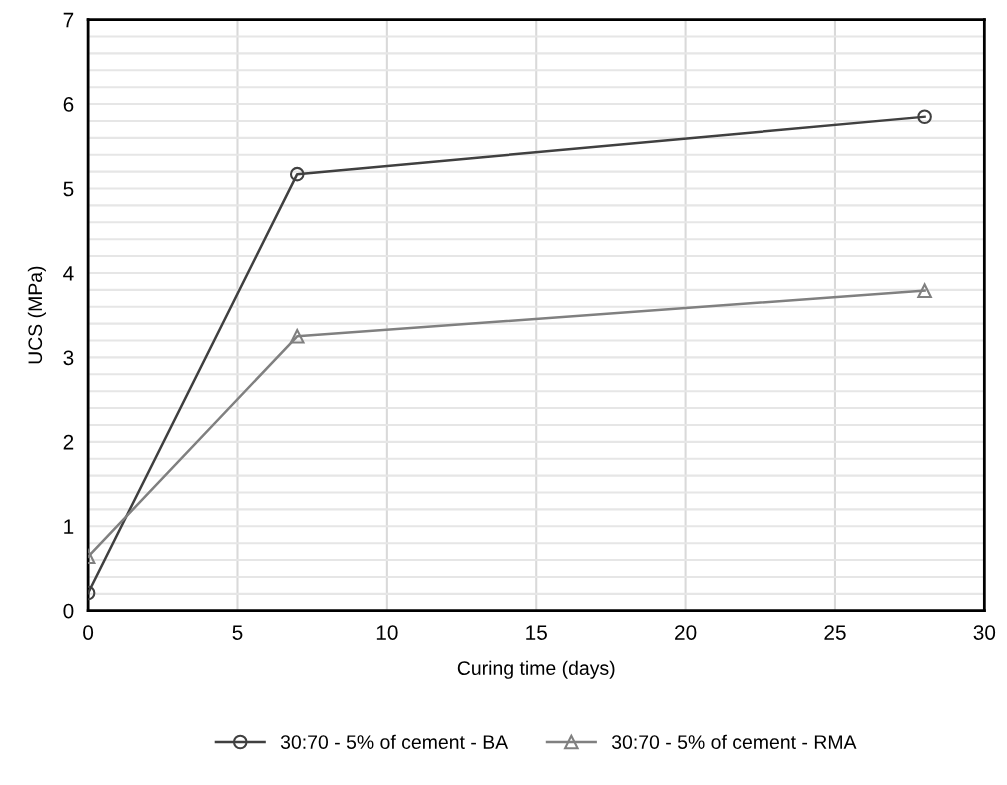 The height and width of the screenshot is (785, 1007). I want to click on x-tick-label: 25, so click(835, 632).